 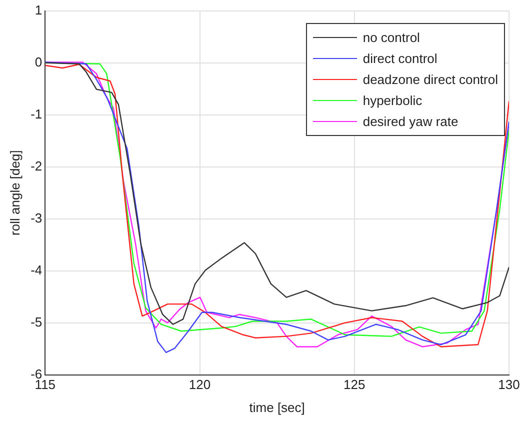 I want to click on x-tick-label: 130, so click(x=509, y=384).